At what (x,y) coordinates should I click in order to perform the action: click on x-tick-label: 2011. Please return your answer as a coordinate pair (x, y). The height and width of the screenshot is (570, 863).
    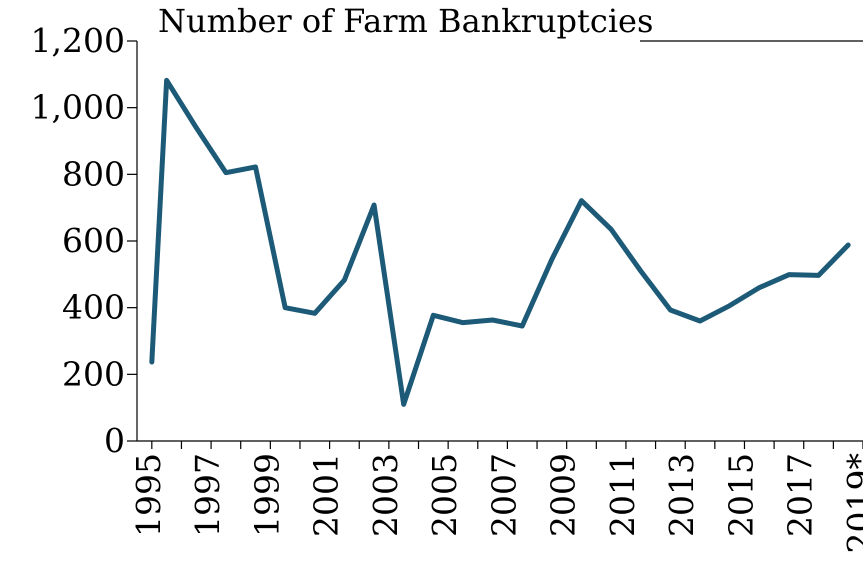
    Looking at the image, I should click on (622, 495).